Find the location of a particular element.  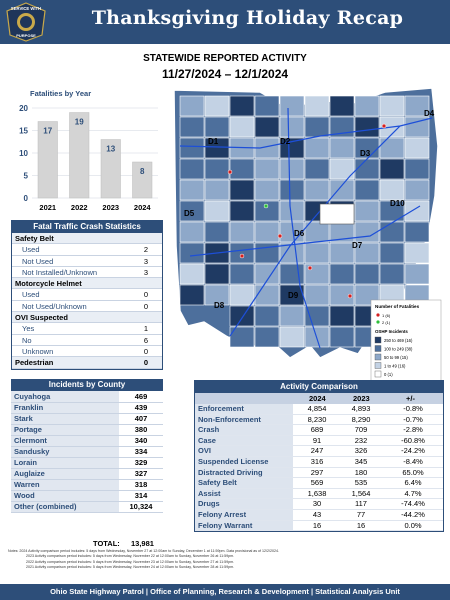

activity-value: 16 is located at coordinates (317, 525).